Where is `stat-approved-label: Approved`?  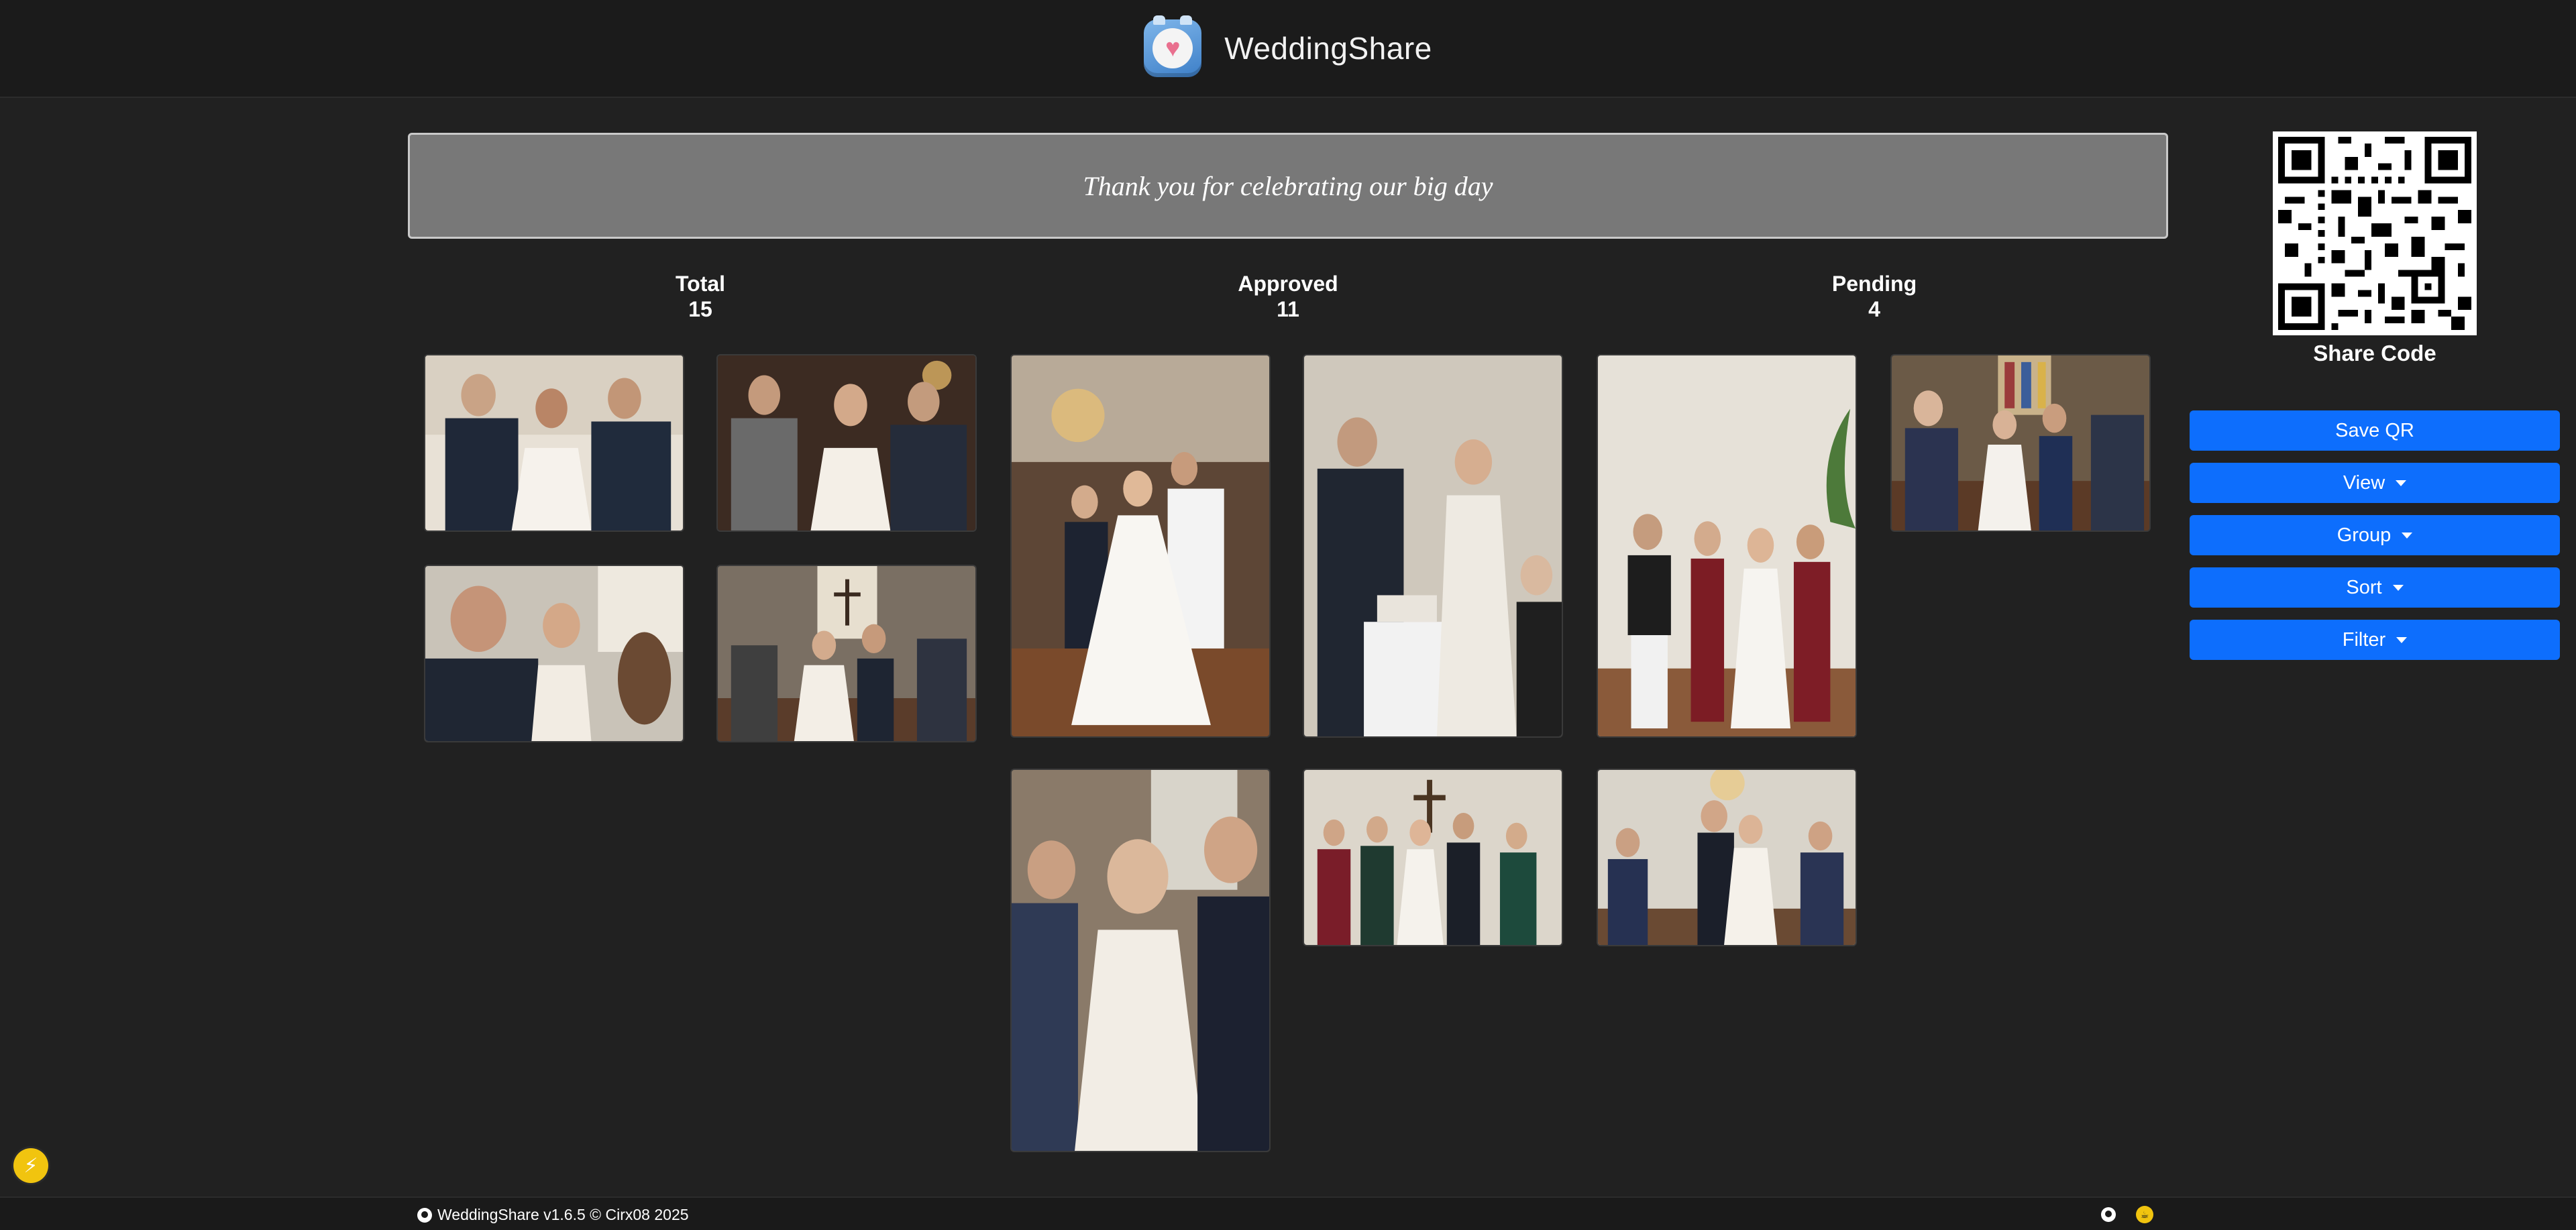
stat-approved-label: Approved is located at coordinates (1288, 284).